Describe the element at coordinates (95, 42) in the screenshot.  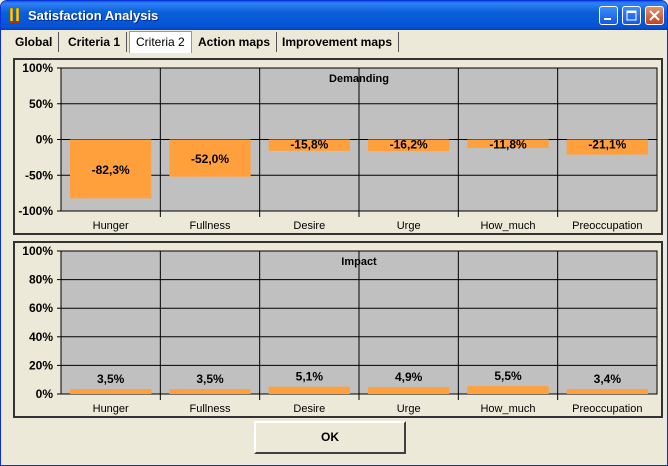
I see `tab-criteria-1: Criteria 1` at that location.